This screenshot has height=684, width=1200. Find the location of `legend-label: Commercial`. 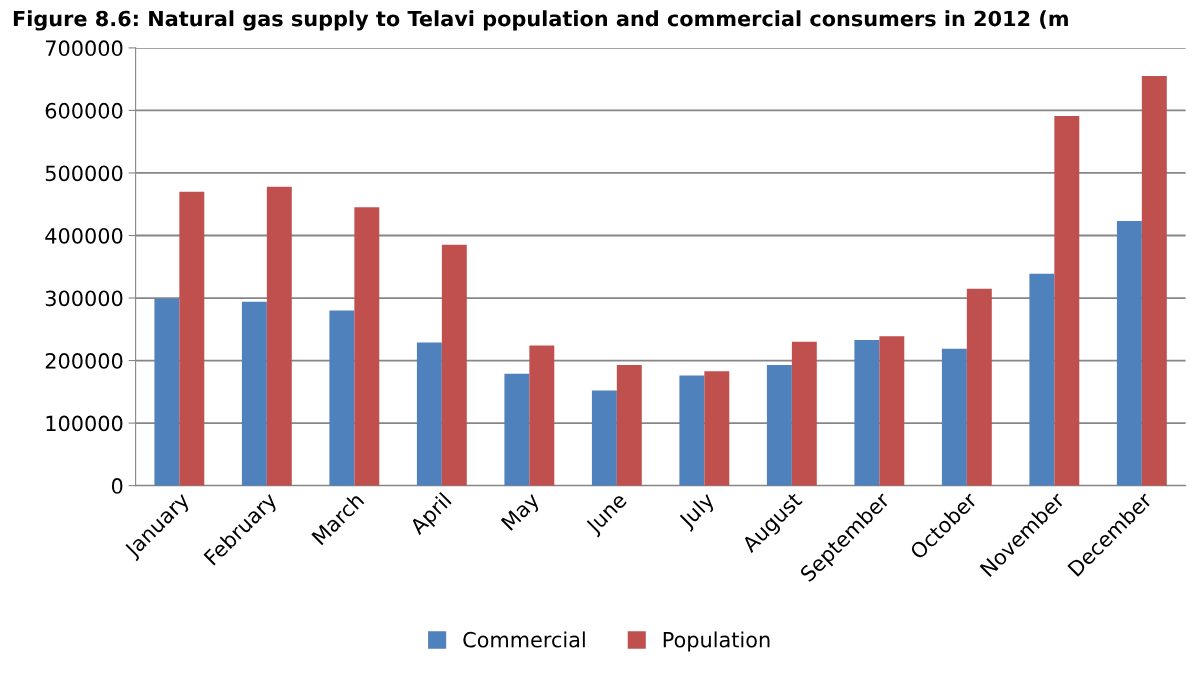

legend-label: Commercial is located at coordinates (524, 639).